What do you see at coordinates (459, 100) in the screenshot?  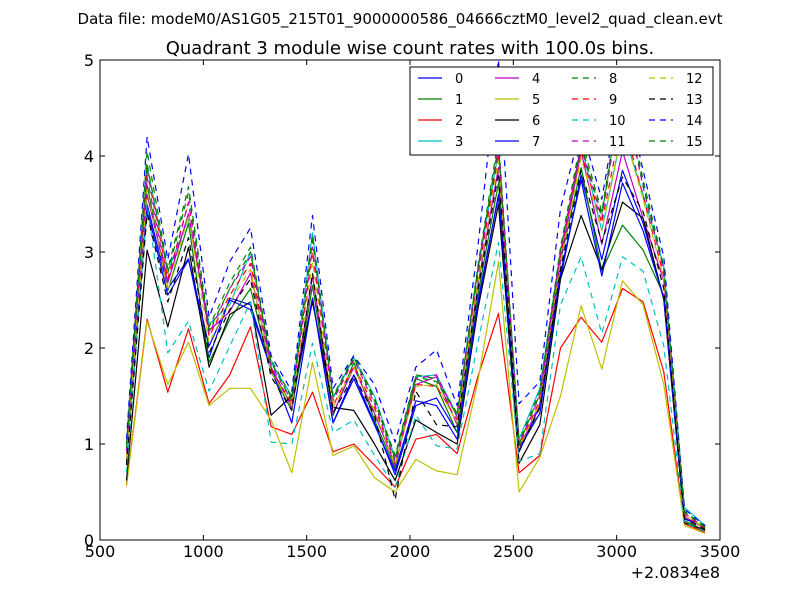 I see `legend-label-1: 1` at bounding box center [459, 100].